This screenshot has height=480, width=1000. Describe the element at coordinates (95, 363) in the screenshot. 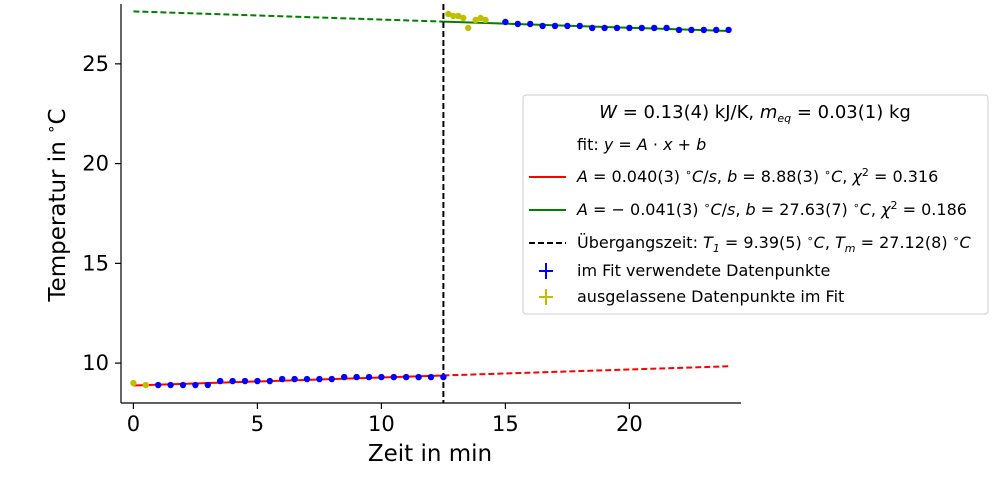

I see `y-tick-label: 10` at that location.